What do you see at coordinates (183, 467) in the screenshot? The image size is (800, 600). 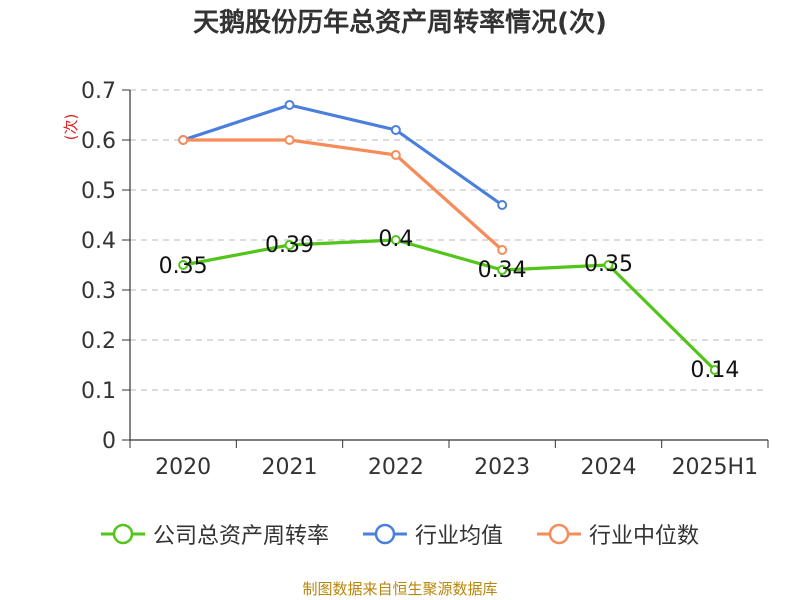 I see `x-tick-label: 2020` at bounding box center [183, 467].